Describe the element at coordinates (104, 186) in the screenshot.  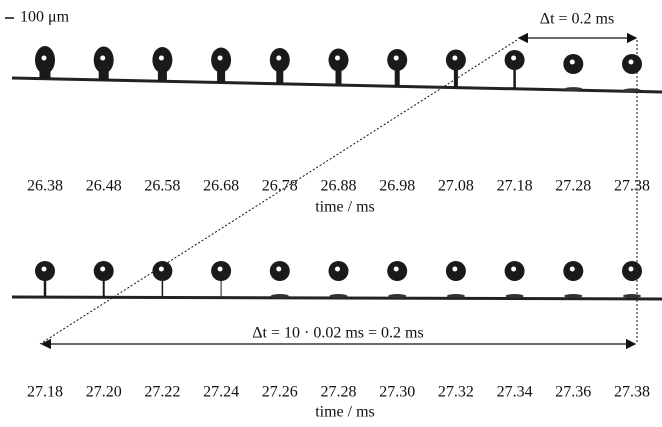
I see `time-label: 26.48` at that location.